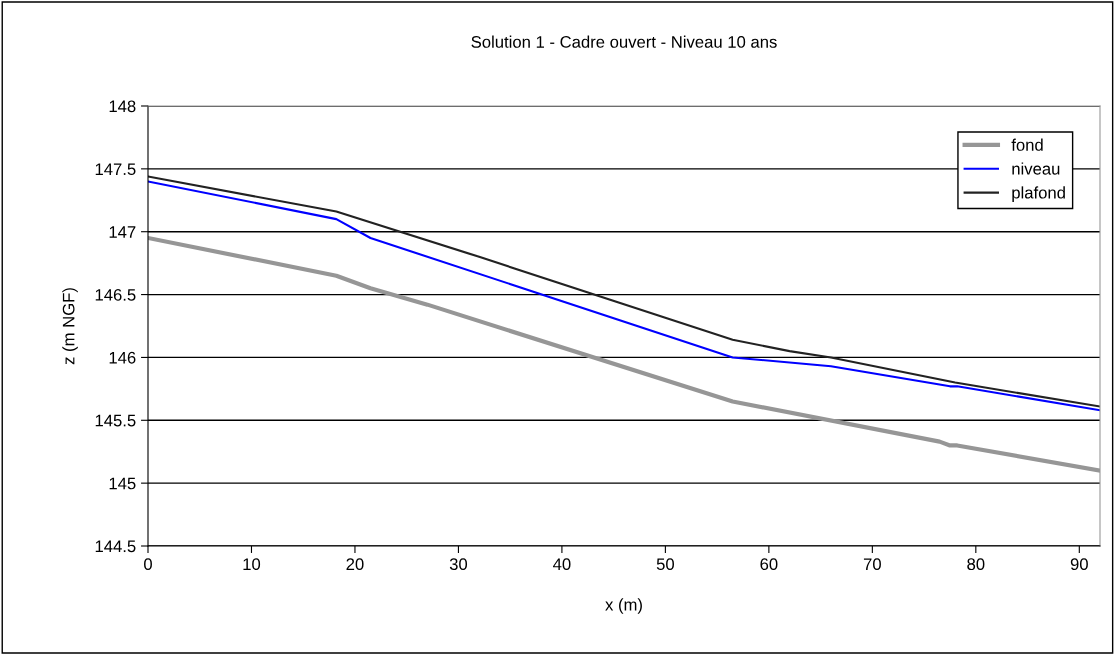  What do you see at coordinates (122, 357) in the screenshot?
I see `y-tick-label: 146` at bounding box center [122, 357].